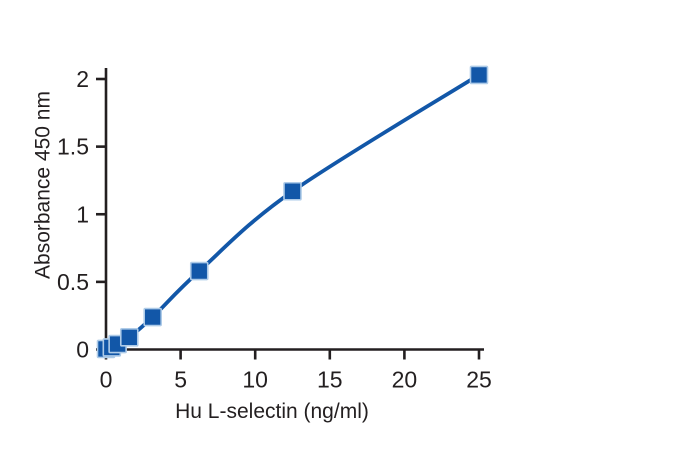 This screenshot has height=449, width=700. I want to click on y-tick-label: 0.5, so click(73, 282).